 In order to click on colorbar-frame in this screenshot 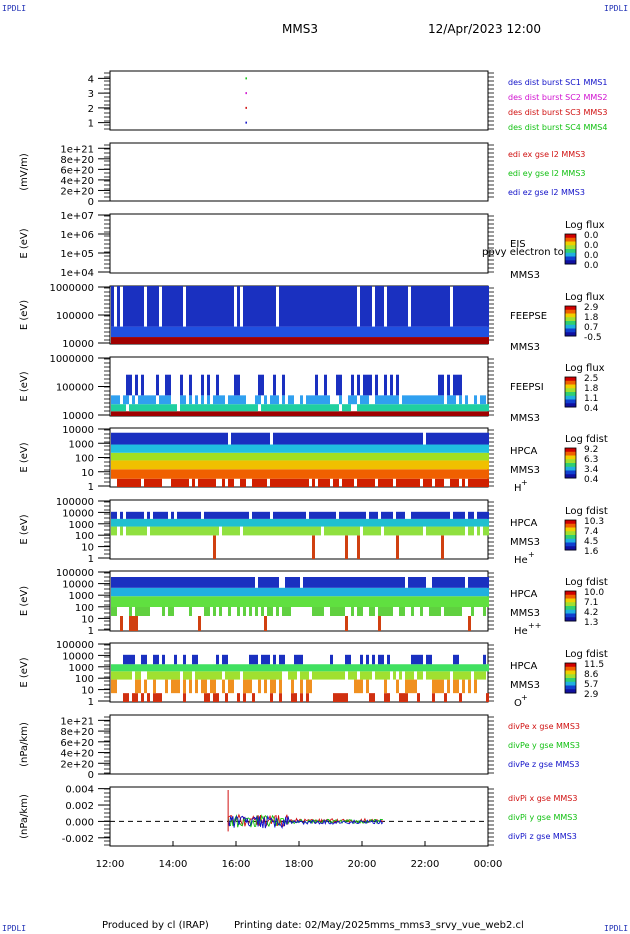, I will do `click(570, 535)`.